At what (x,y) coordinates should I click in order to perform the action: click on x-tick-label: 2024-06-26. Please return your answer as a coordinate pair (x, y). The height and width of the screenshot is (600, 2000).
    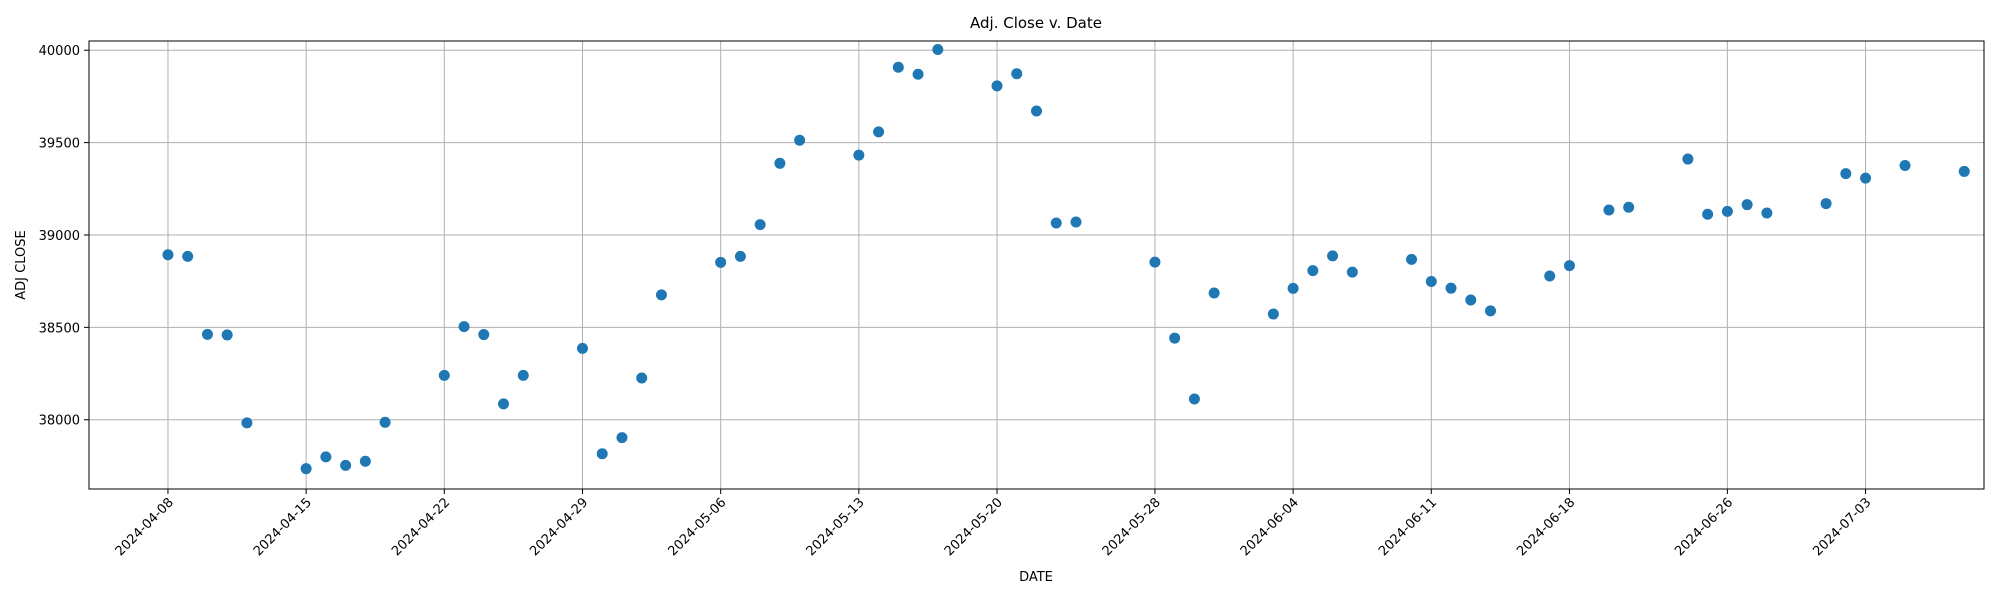
    Looking at the image, I should click on (1704, 527).